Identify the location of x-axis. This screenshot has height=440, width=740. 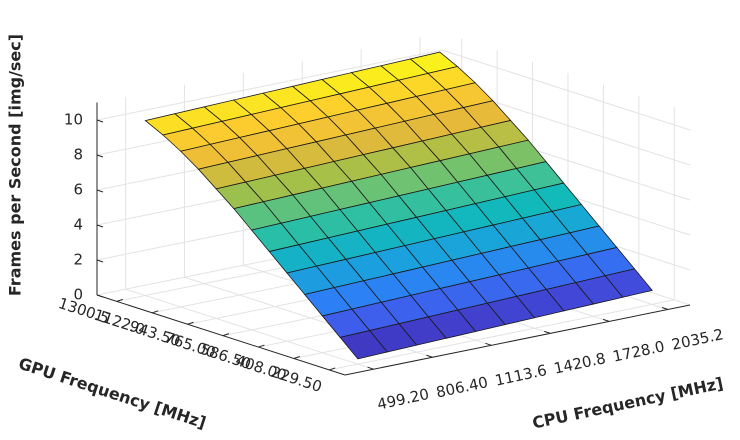
(517, 340).